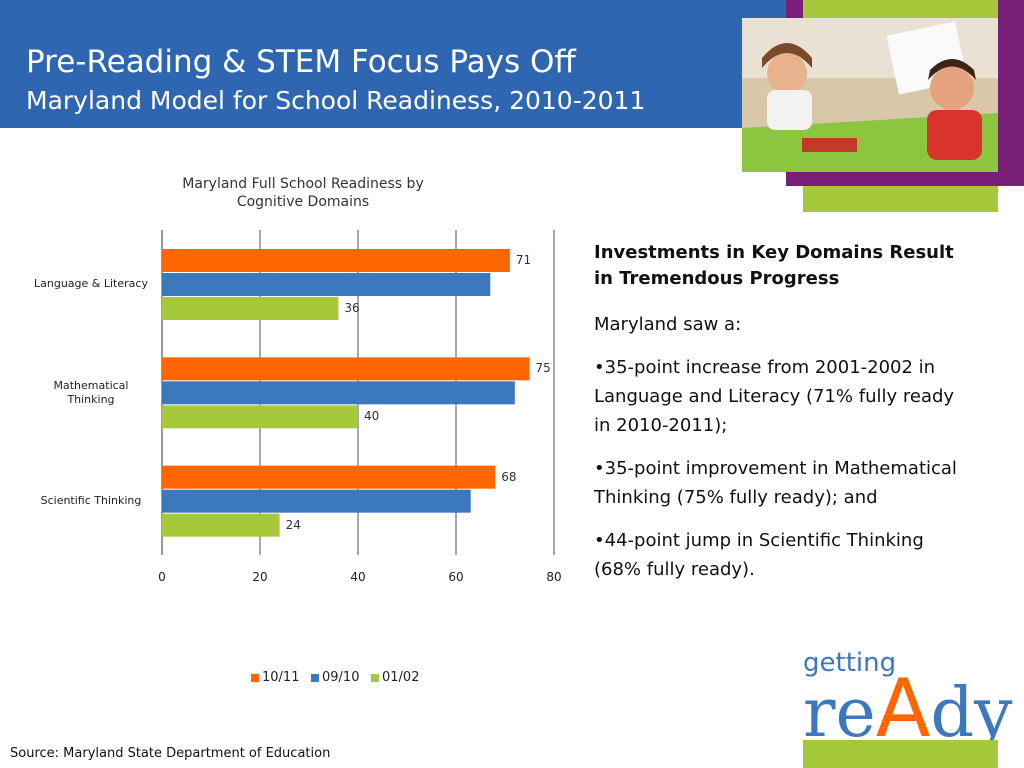 The height and width of the screenshot is (768, 1024). What do you see at coordinates (509, 476) in the screenshot?
I see `value-label: 68` at bounding box center [509, 476].